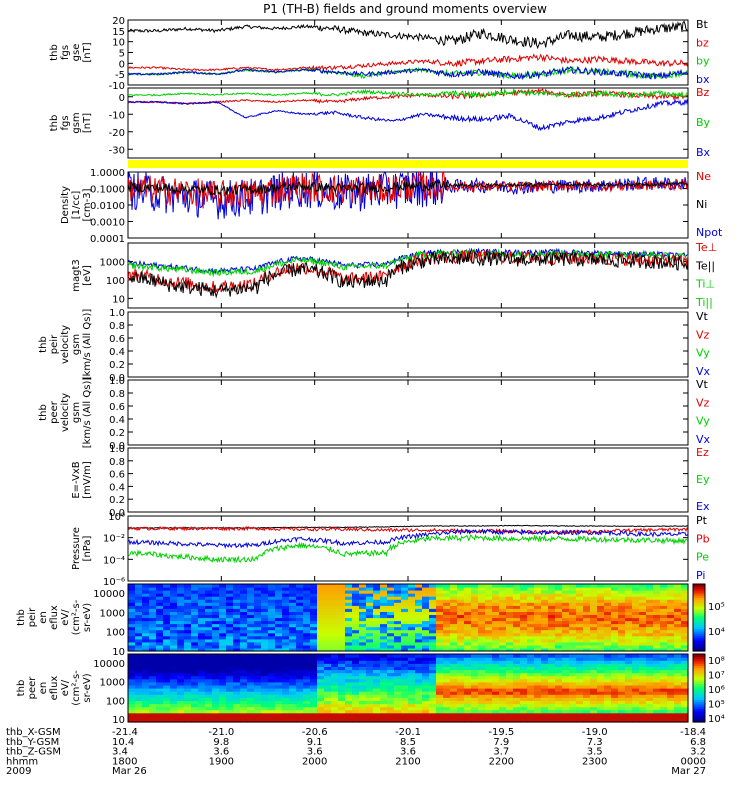  I want to click on y-tick-label: 0.2, so click(117, 500).